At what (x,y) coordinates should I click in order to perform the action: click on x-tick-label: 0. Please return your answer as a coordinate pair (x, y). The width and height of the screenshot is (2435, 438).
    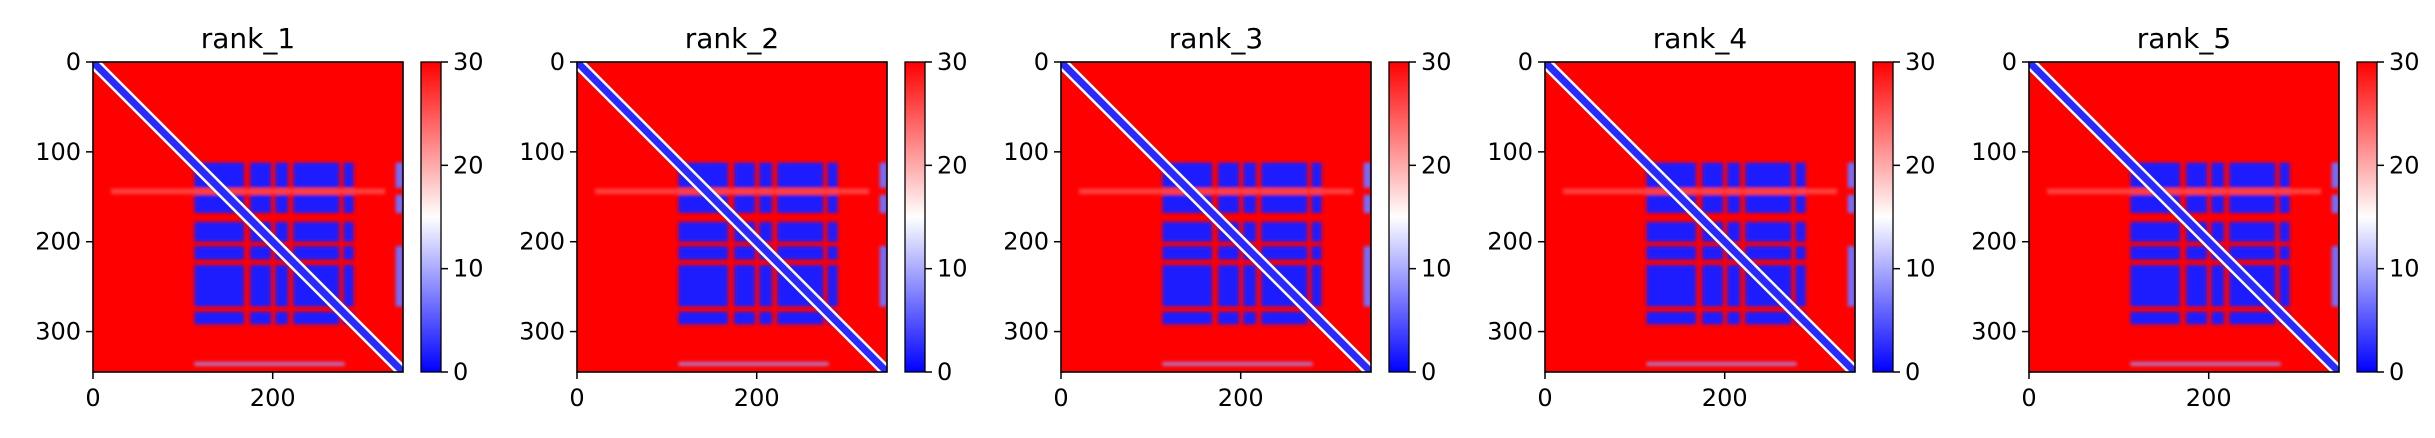
    Looking at the image, I should click on (1060, 398).